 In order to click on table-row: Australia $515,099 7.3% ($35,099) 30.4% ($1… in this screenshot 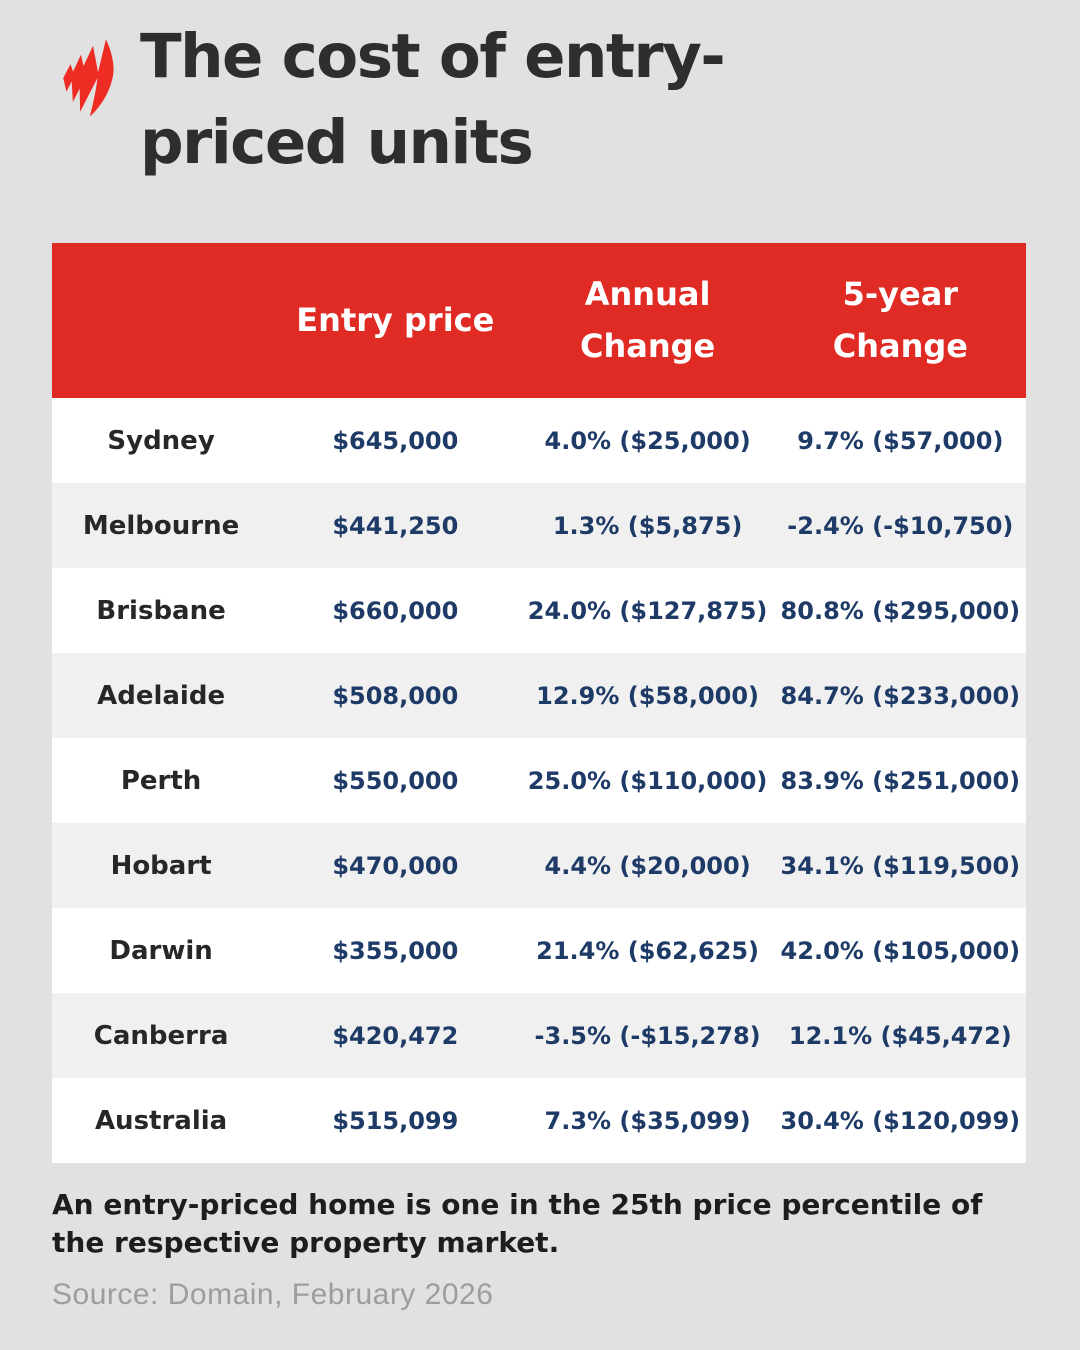, I will do `click(539, 1120)`.